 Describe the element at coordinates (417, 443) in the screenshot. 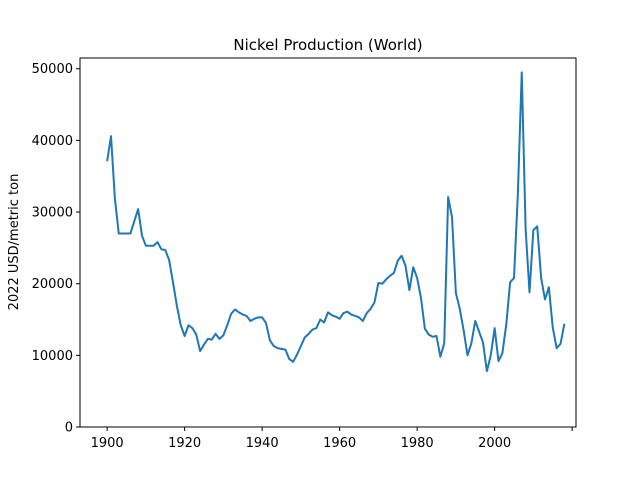

I see `x-tick-label: 1980` at that location.